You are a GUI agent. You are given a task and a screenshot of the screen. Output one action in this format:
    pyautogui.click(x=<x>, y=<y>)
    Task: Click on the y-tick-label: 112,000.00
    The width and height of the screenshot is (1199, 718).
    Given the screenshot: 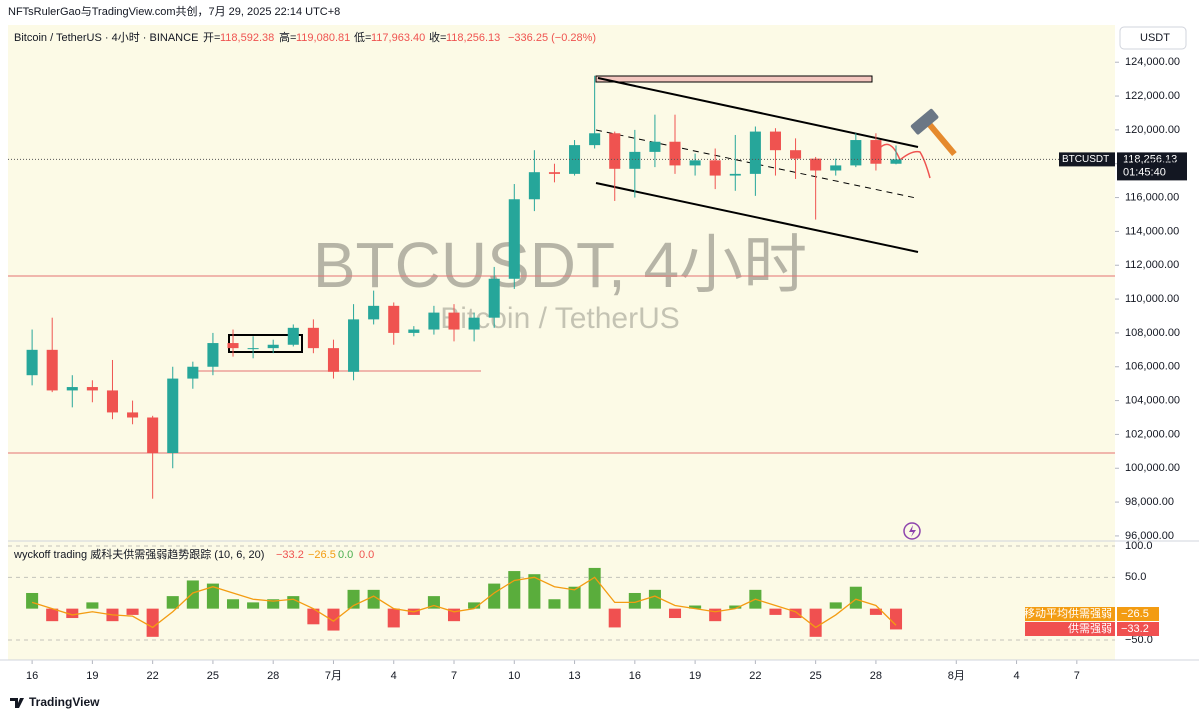 What is the action you would take?
    pyautogui.click(x=1152, y=265)
    